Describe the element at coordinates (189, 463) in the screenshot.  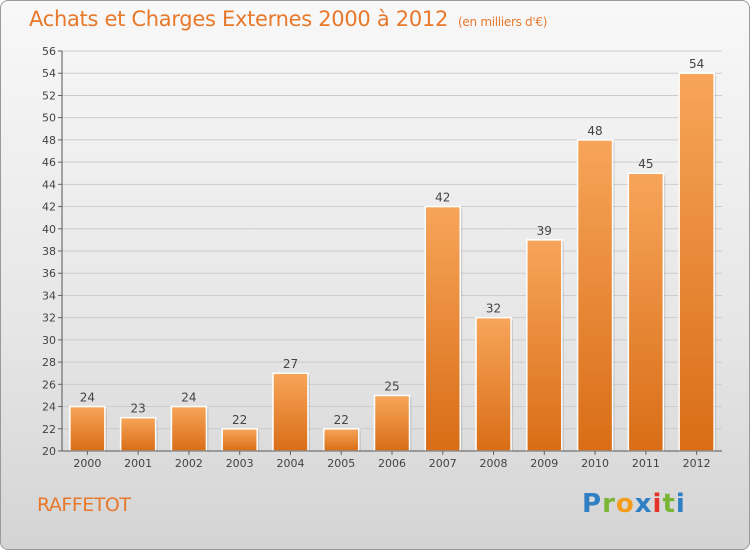
I see `x-tick-label: 2002` at that location.